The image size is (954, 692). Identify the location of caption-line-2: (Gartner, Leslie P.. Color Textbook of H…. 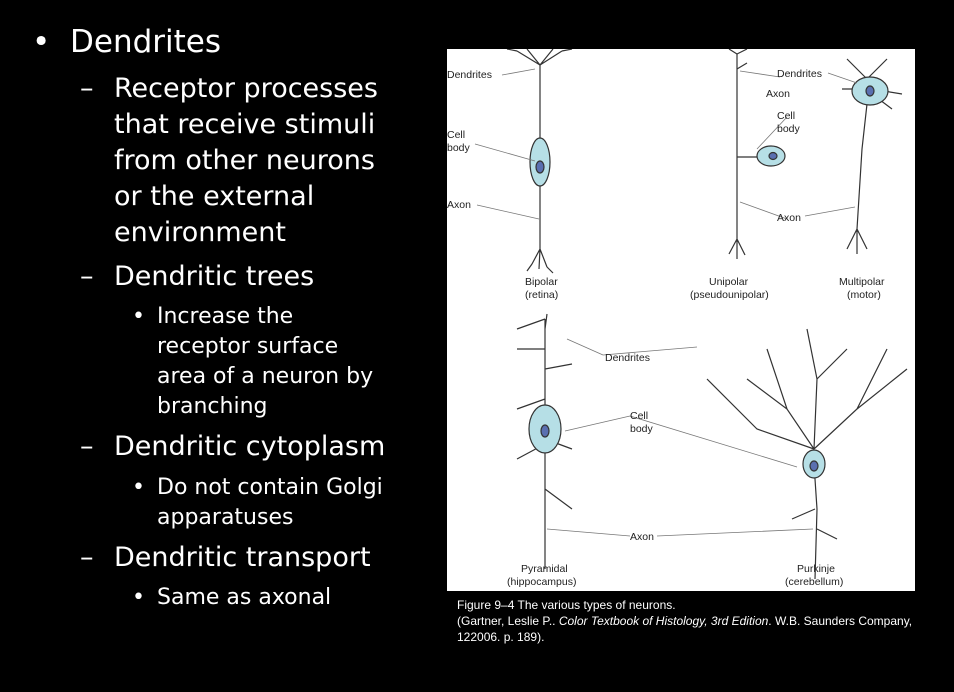
(702, 621).